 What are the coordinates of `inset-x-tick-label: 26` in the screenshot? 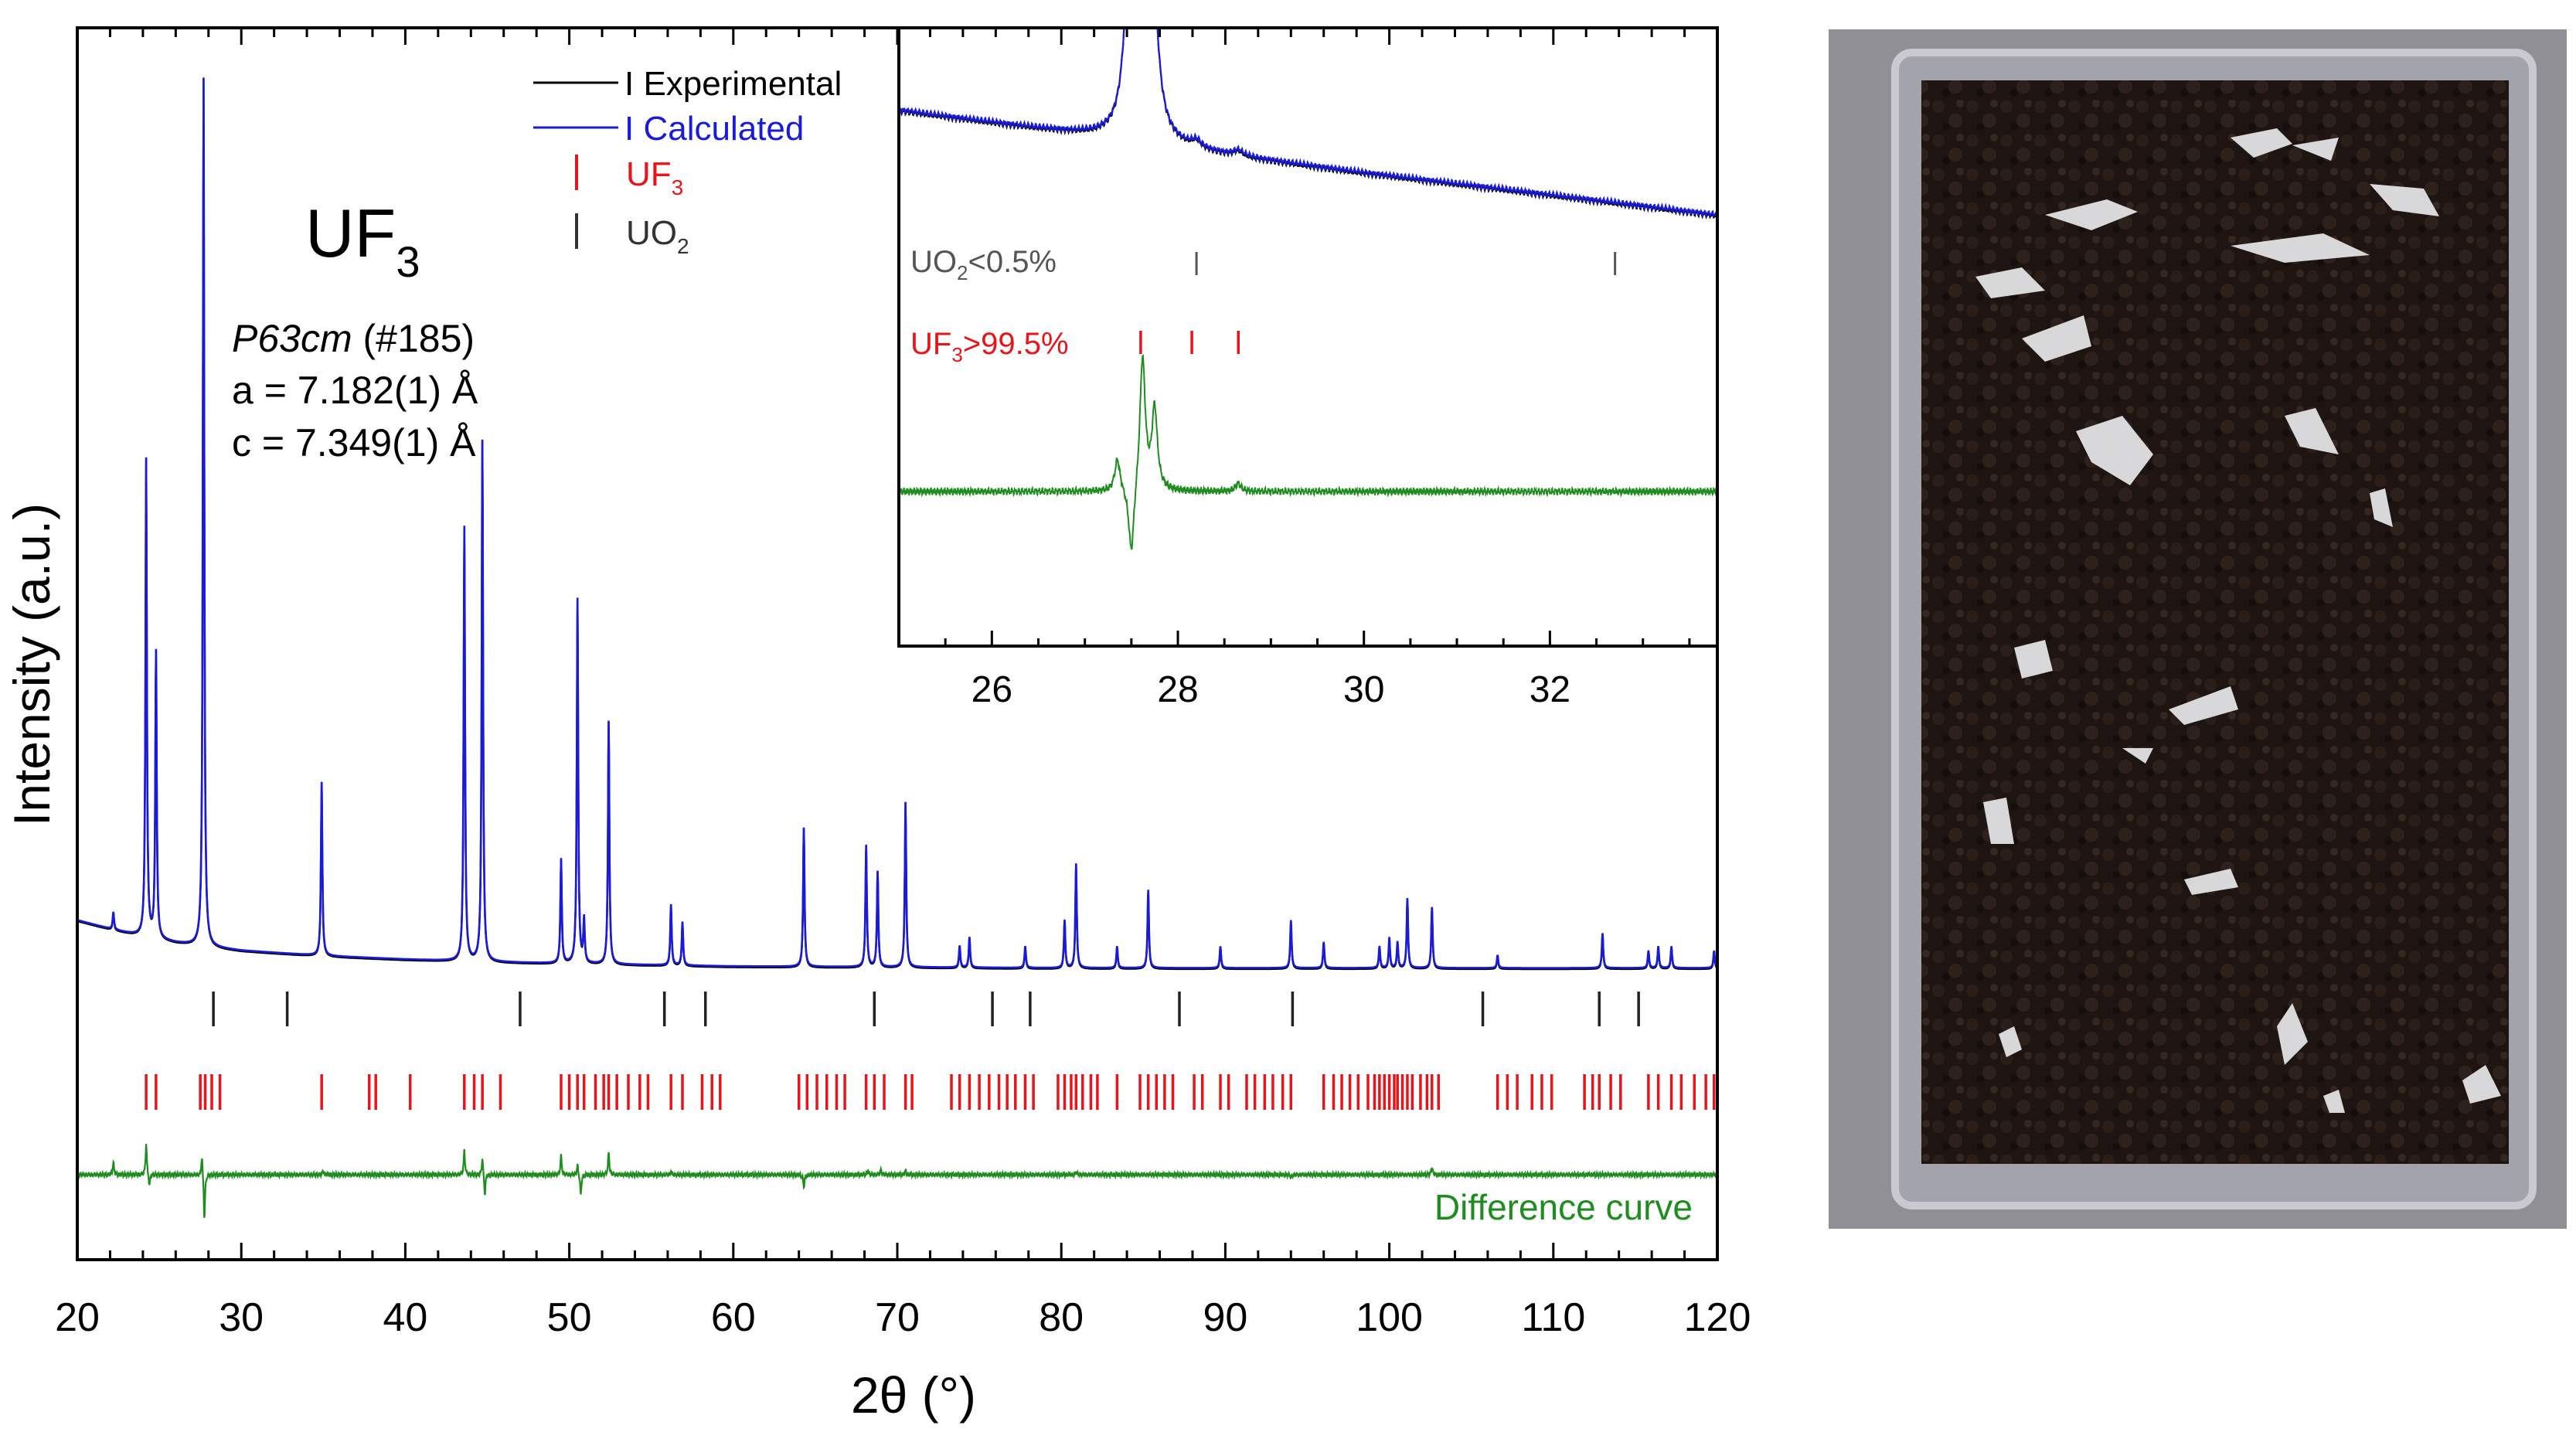 It's located at (992, 689).